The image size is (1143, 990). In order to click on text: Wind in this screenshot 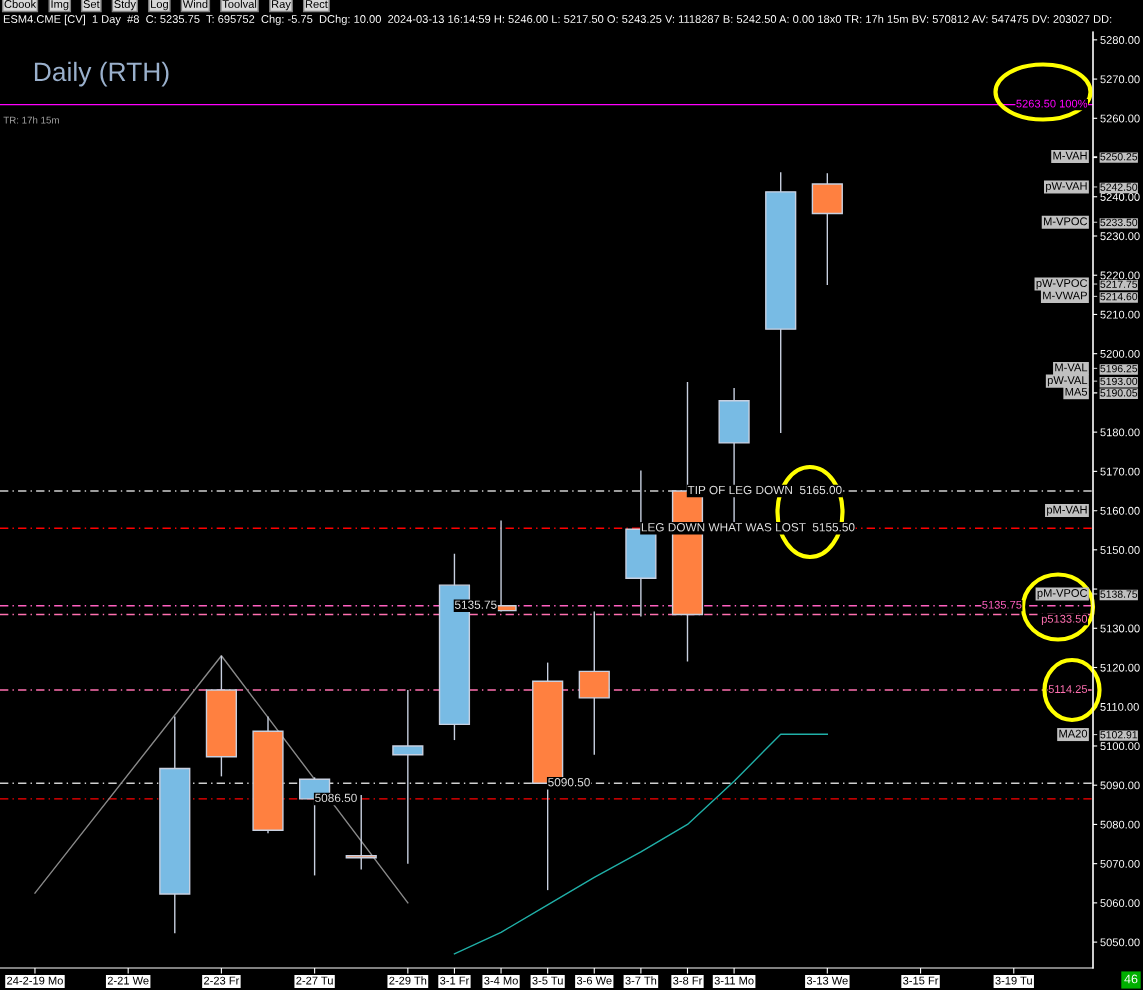, I will do `click(195, 4)`.